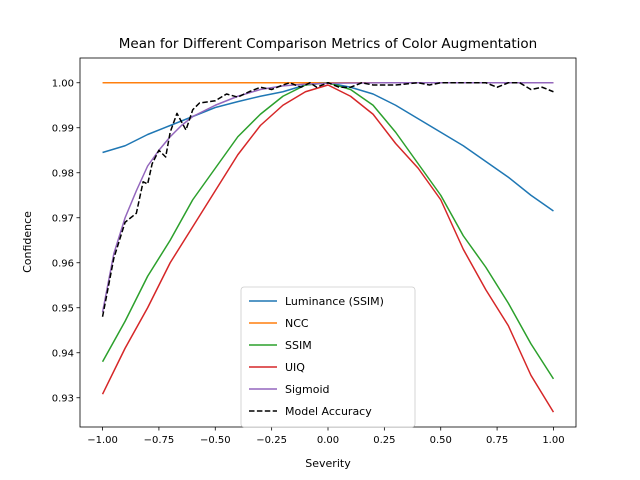 This screenshot has height=480, width=640. I want to click on x-tick-label: −0.25, so click(271, 440).